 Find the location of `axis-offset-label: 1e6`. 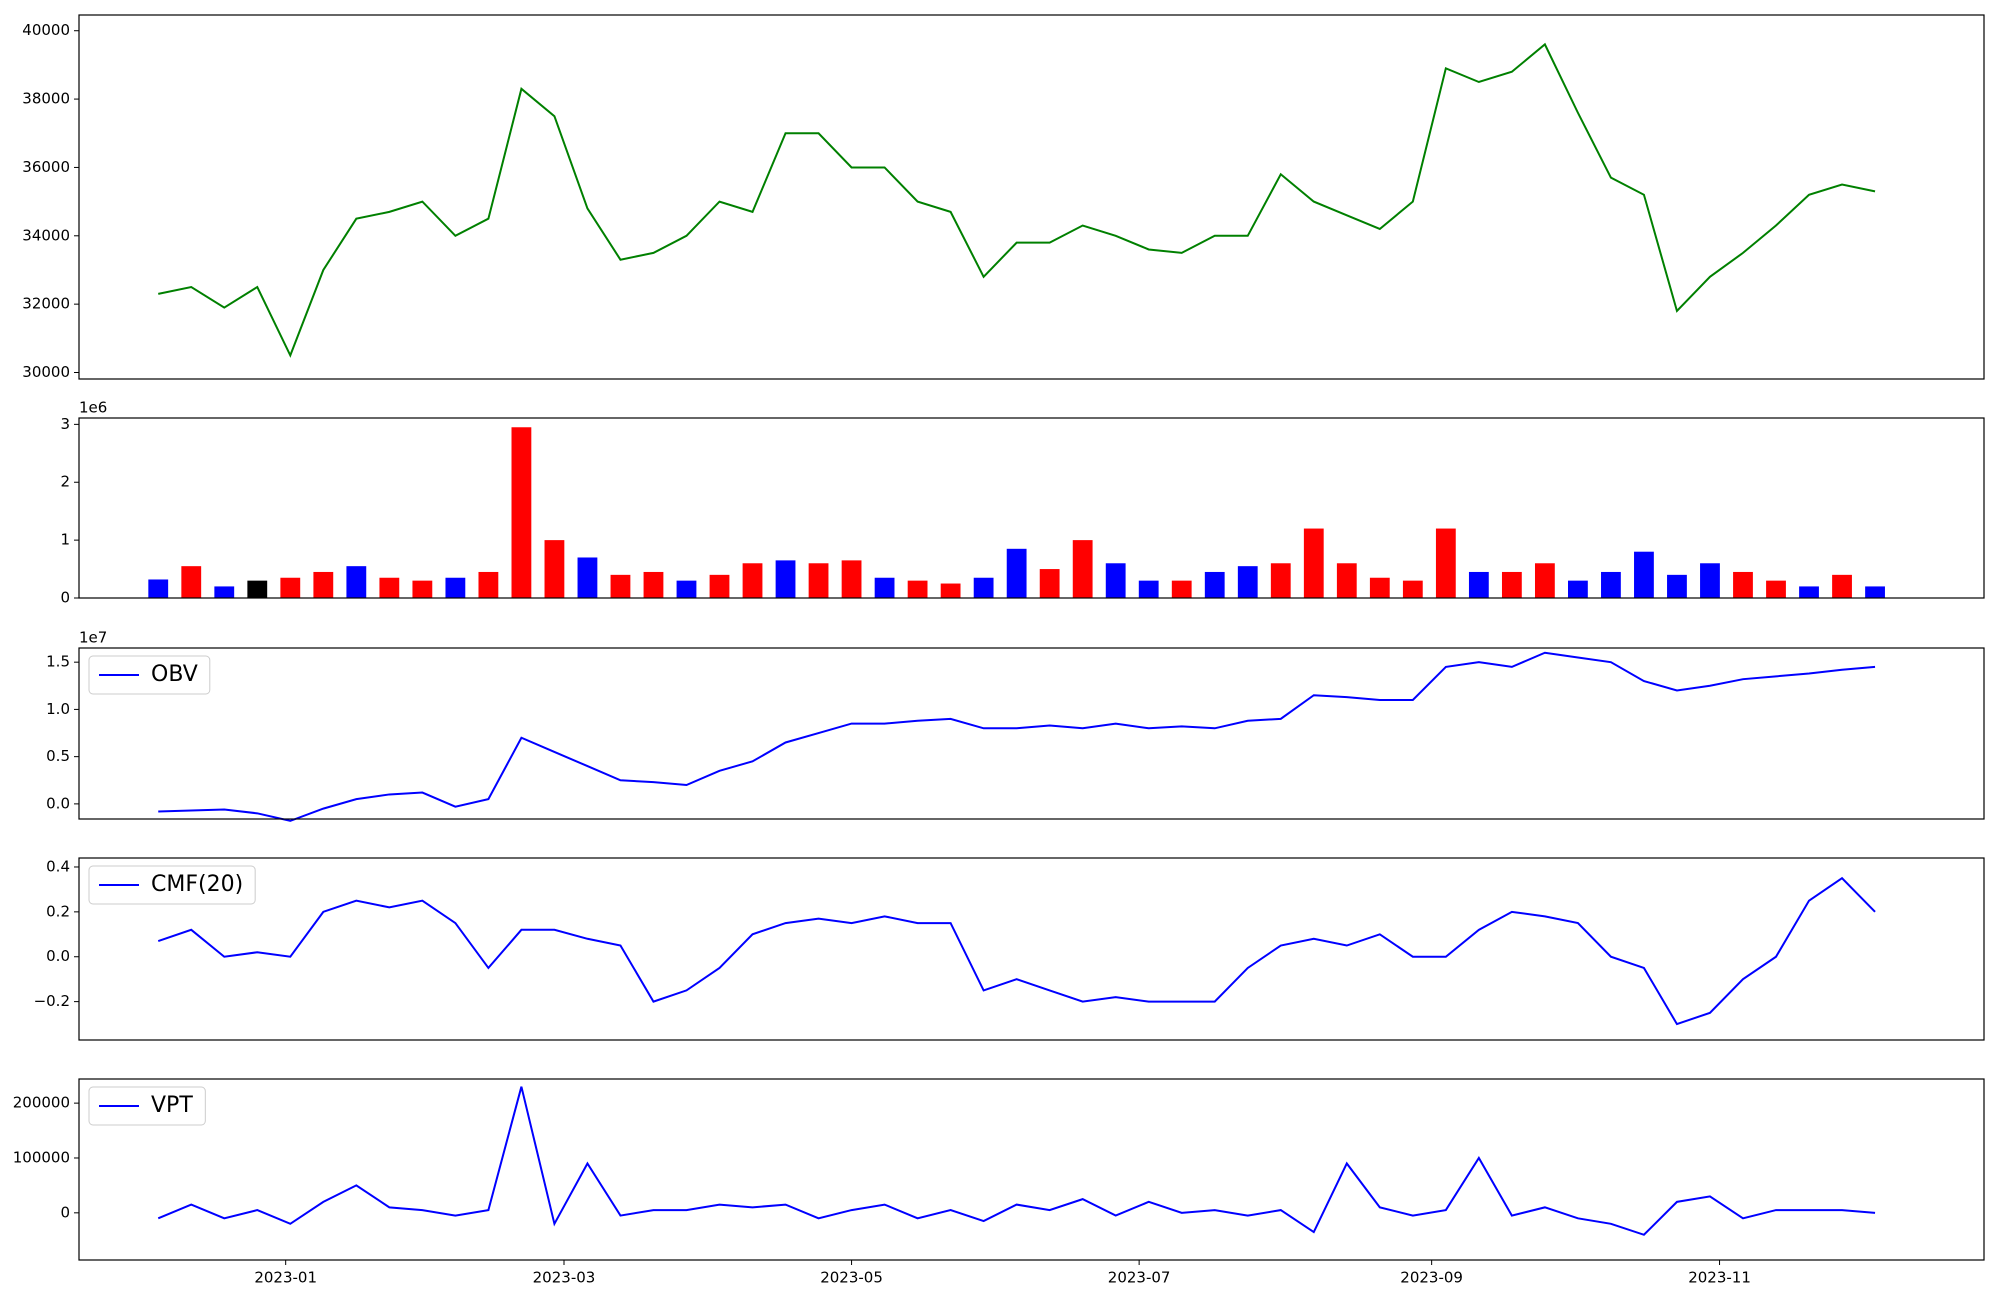

axis-offset-label: 1e6 is located at coordinates (93, 408).